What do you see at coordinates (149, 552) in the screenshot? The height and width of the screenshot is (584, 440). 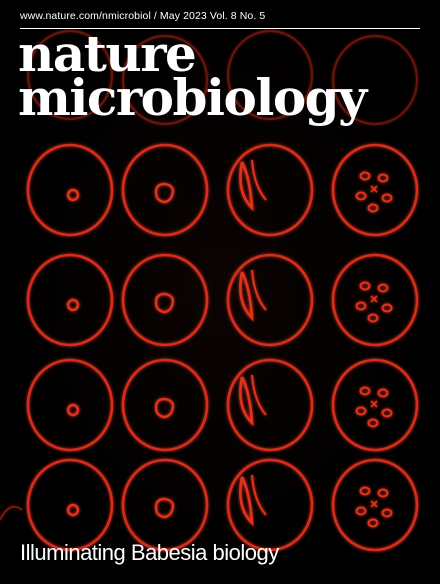 I see `cover-story-headline: Illuminating Babesia biology` at bounding box center [149, 552].